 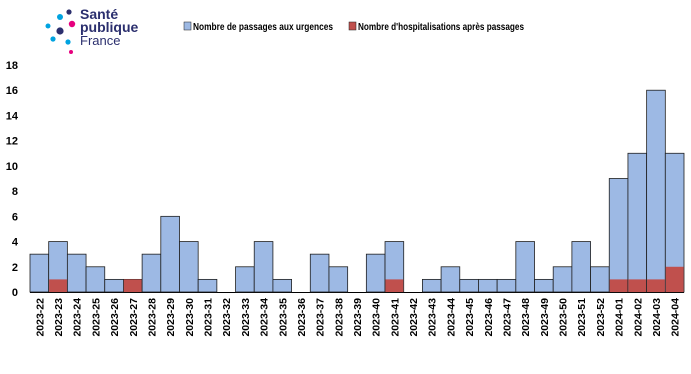 What do you see at coordinates (433, 317) in the screenshot?
I see `x-tick-label: 2023-43` at bounding box center [433, 317].